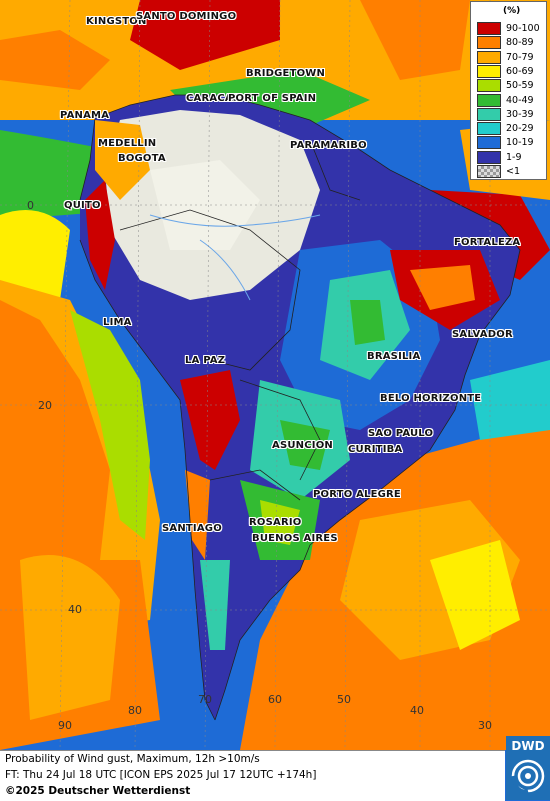 This screenshot has width=550, height=801. Describe the element at coordinates (275, 699) in the screenshot. I see `lon-label: 60` at that location.